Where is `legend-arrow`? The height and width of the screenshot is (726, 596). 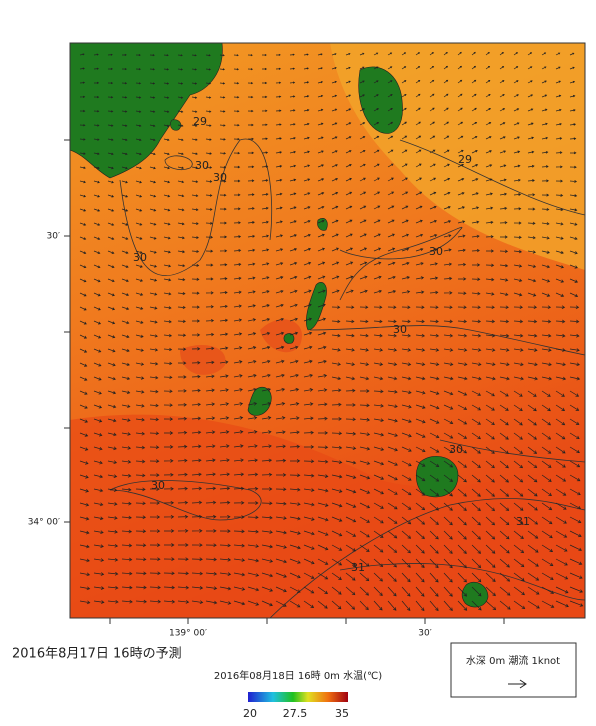
legend-arrow is located at coordinates (517, 684).